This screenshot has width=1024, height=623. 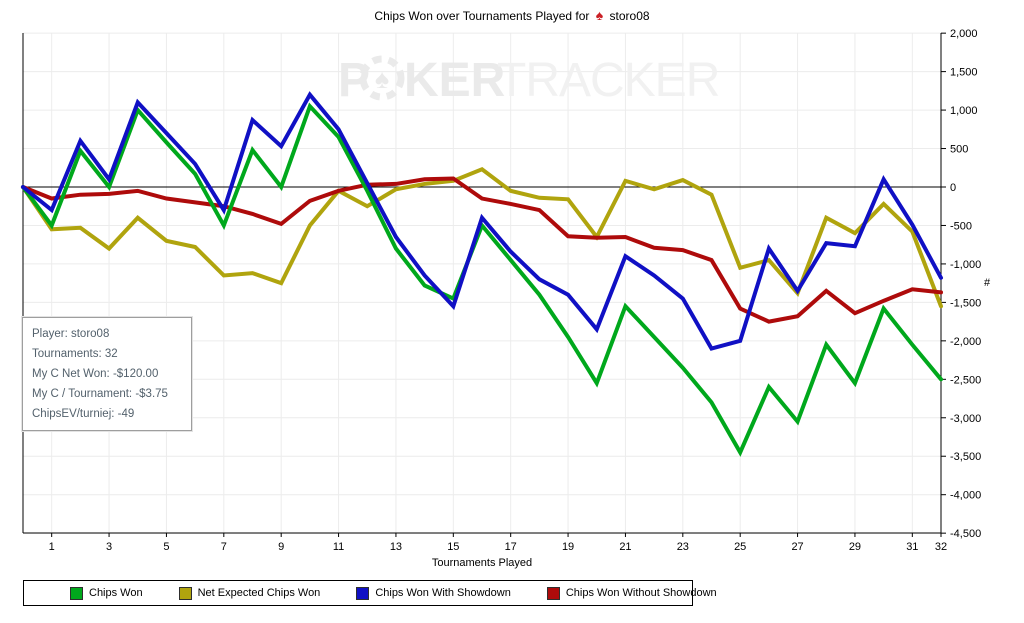 What do you see at coordinates (166, 547) in the screenshot?
I see `x-axis-tick-label: 5` at bounding box center [166, 547].